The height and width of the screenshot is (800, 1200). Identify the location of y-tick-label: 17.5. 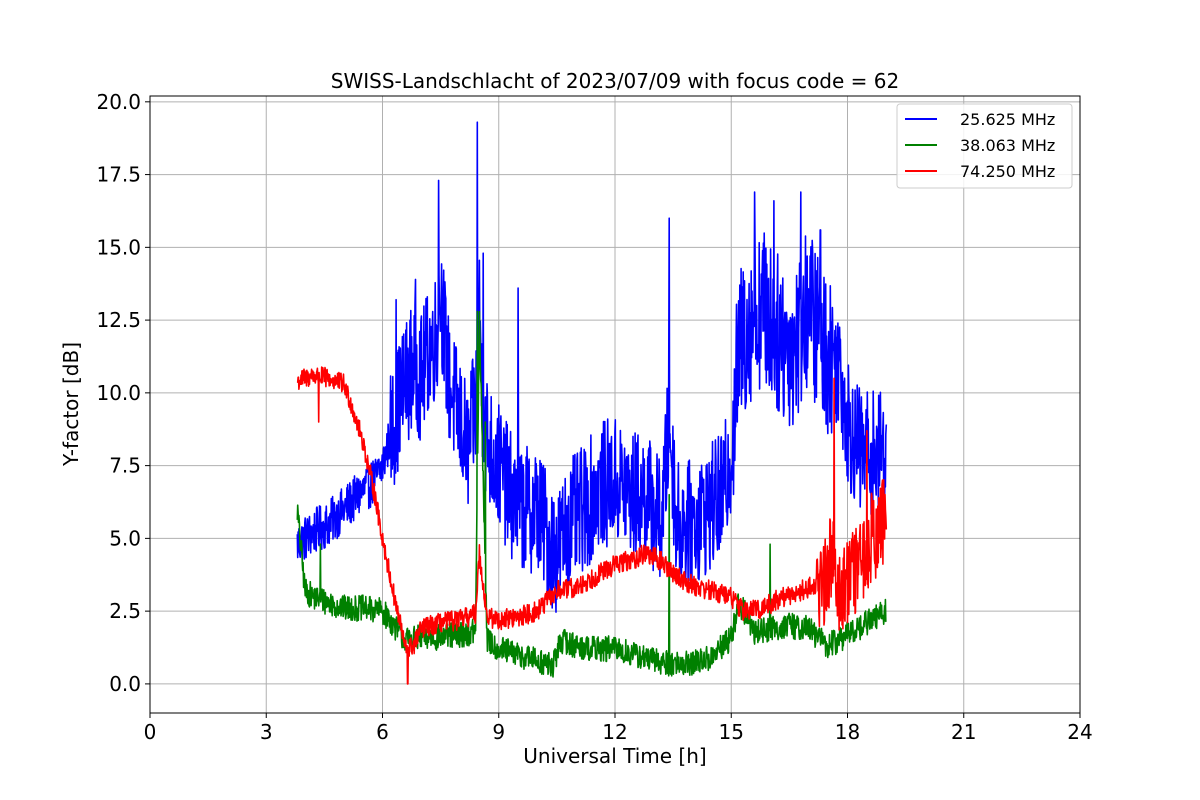
(118, 175).